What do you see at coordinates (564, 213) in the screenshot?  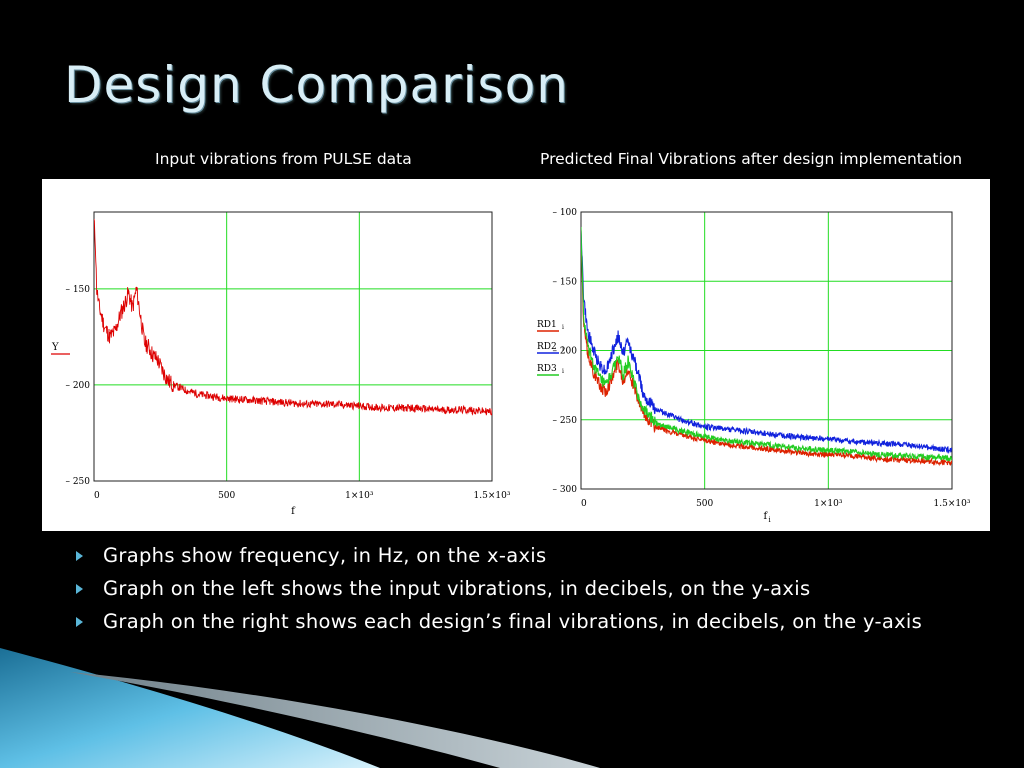 I see `y-tick-label: – 100` at bounding box center [564, 213].